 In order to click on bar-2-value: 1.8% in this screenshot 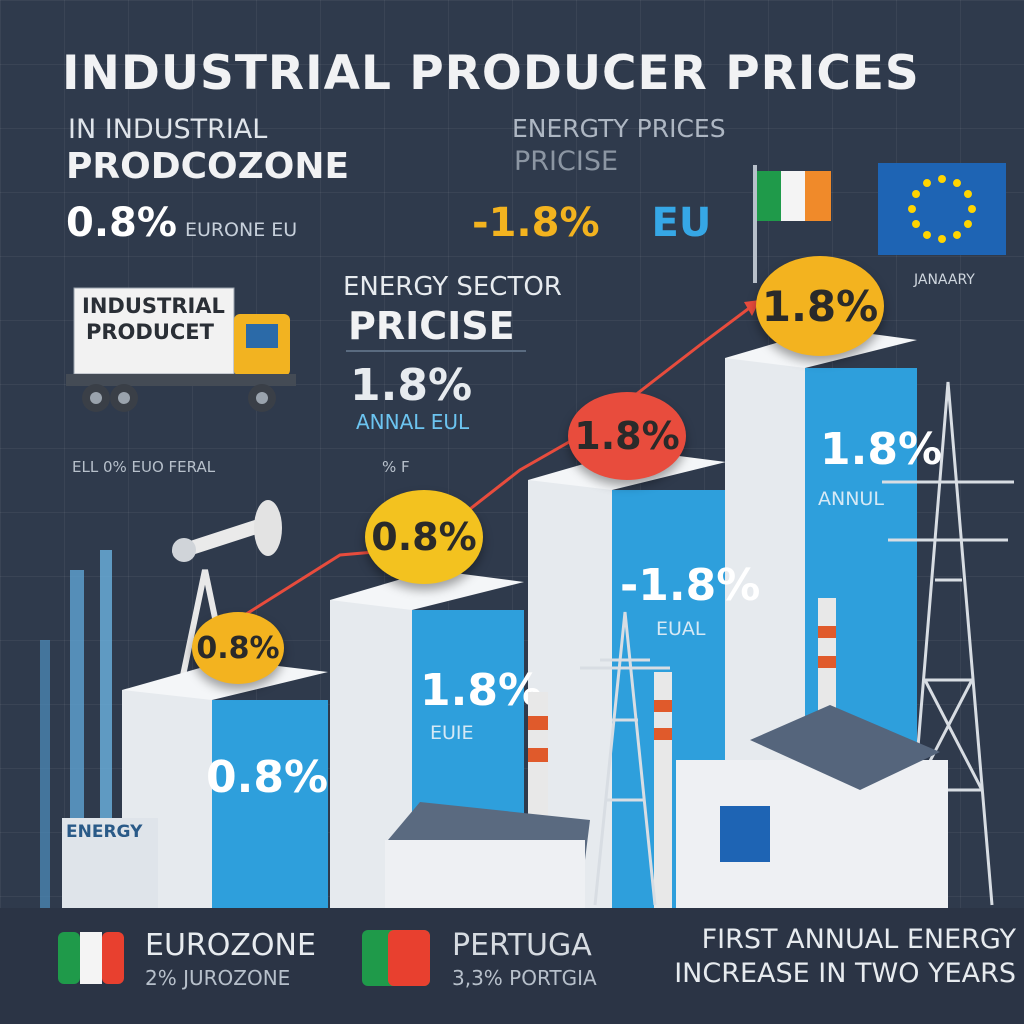, I will do `click(481, 690)`.